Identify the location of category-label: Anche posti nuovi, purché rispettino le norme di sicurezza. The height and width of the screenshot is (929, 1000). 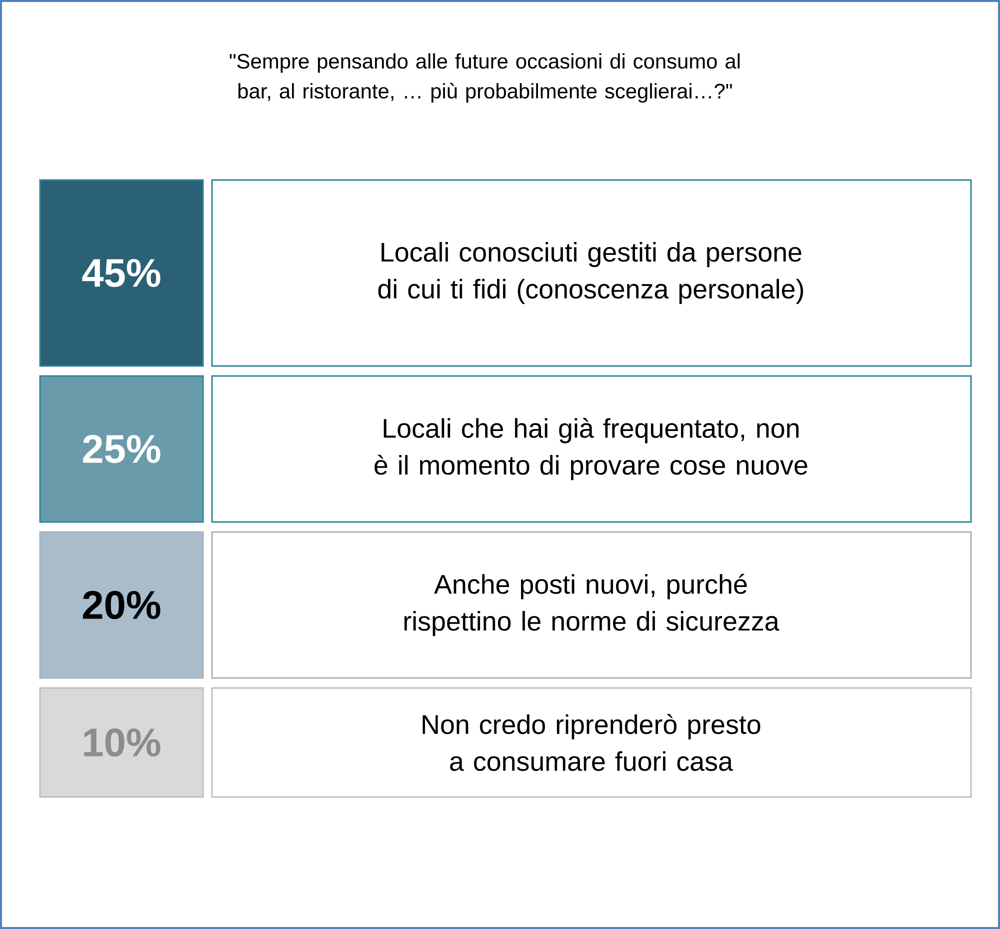
(592, 605).